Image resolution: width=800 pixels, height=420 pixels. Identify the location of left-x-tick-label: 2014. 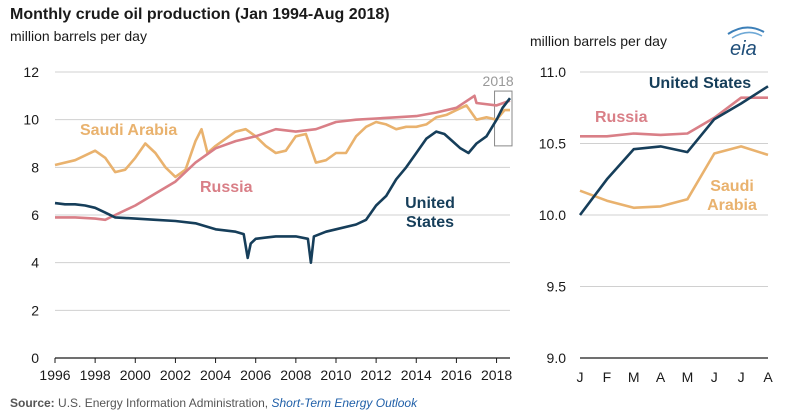
(416, 375).